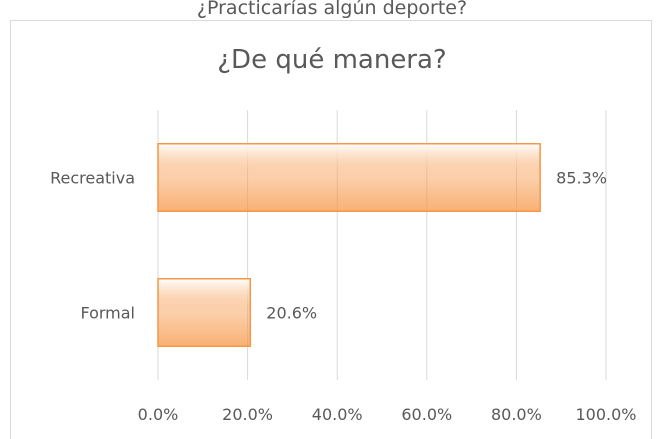  What do you see at coordinates (581, 178) in the screenshot?
I see `data-label: 85.3%` at bounding box center [581, 178].